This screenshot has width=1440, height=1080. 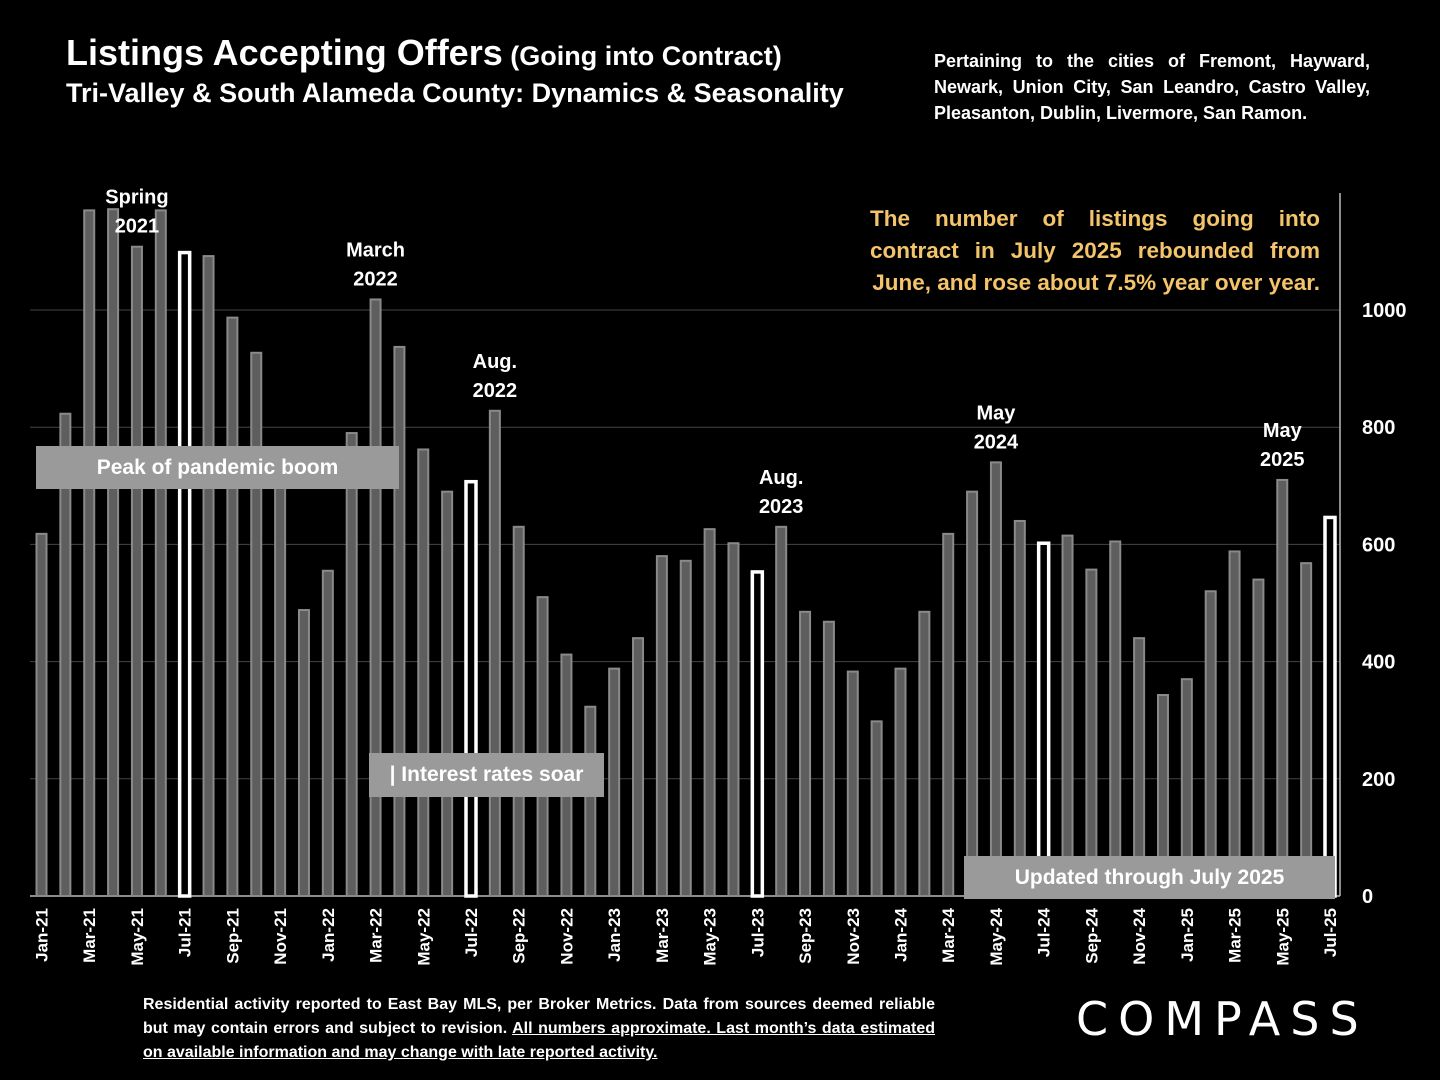 I want to click on x-tick-label: Jul-23, so click(x=757, y=932).